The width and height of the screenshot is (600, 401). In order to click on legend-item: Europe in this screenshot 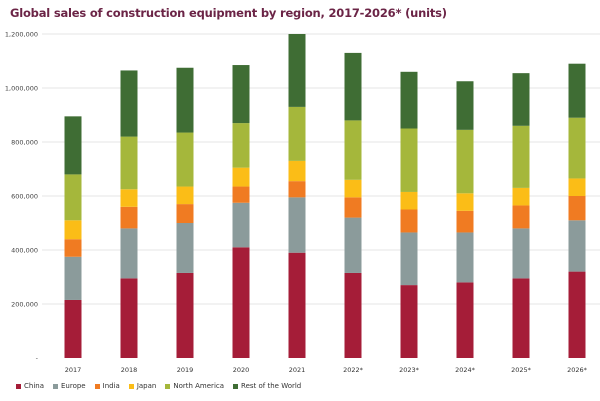, I will do `click(69, 386)`.